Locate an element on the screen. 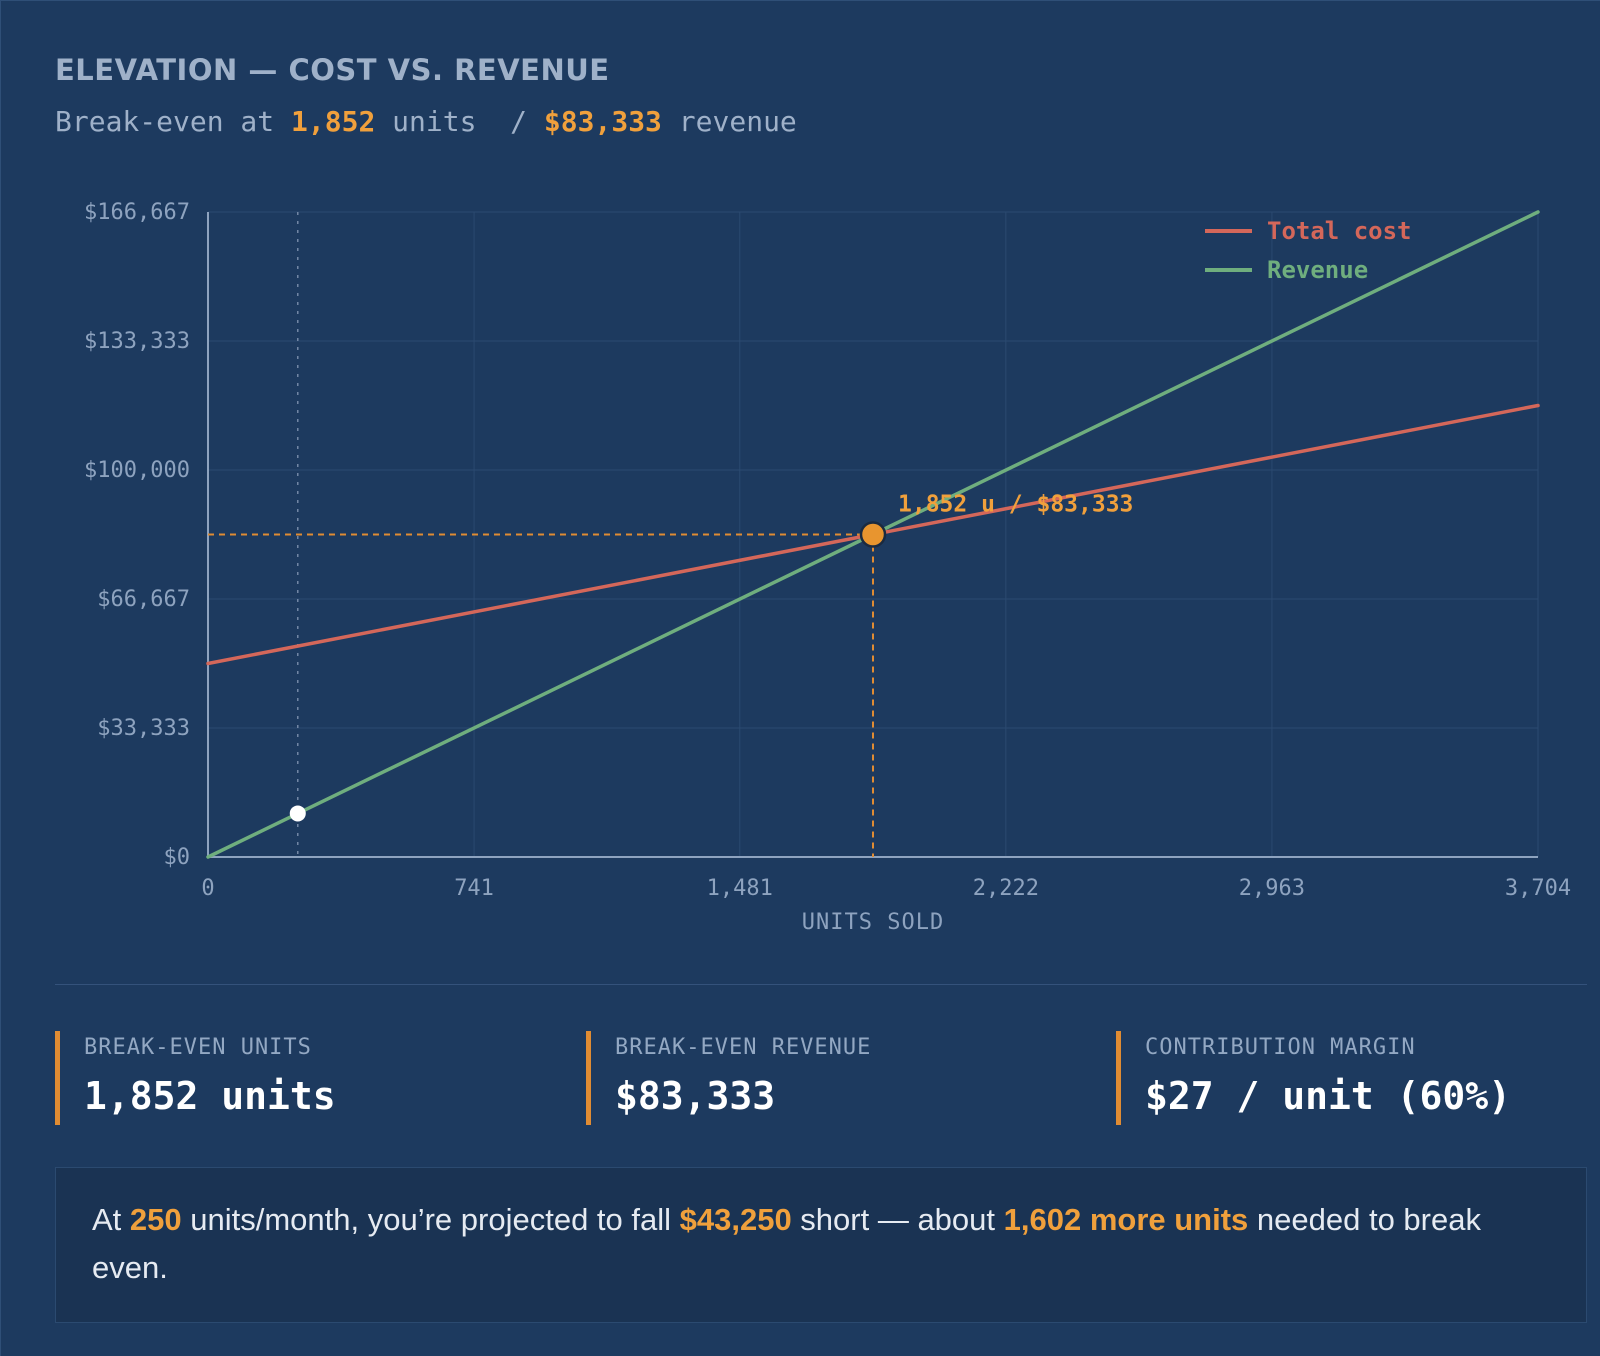 This screenshot has height=1356, width=1600. stat-break-even-units: BREAK-EVEN UNITS 1,852 units is located at coordinates (195, 1078).